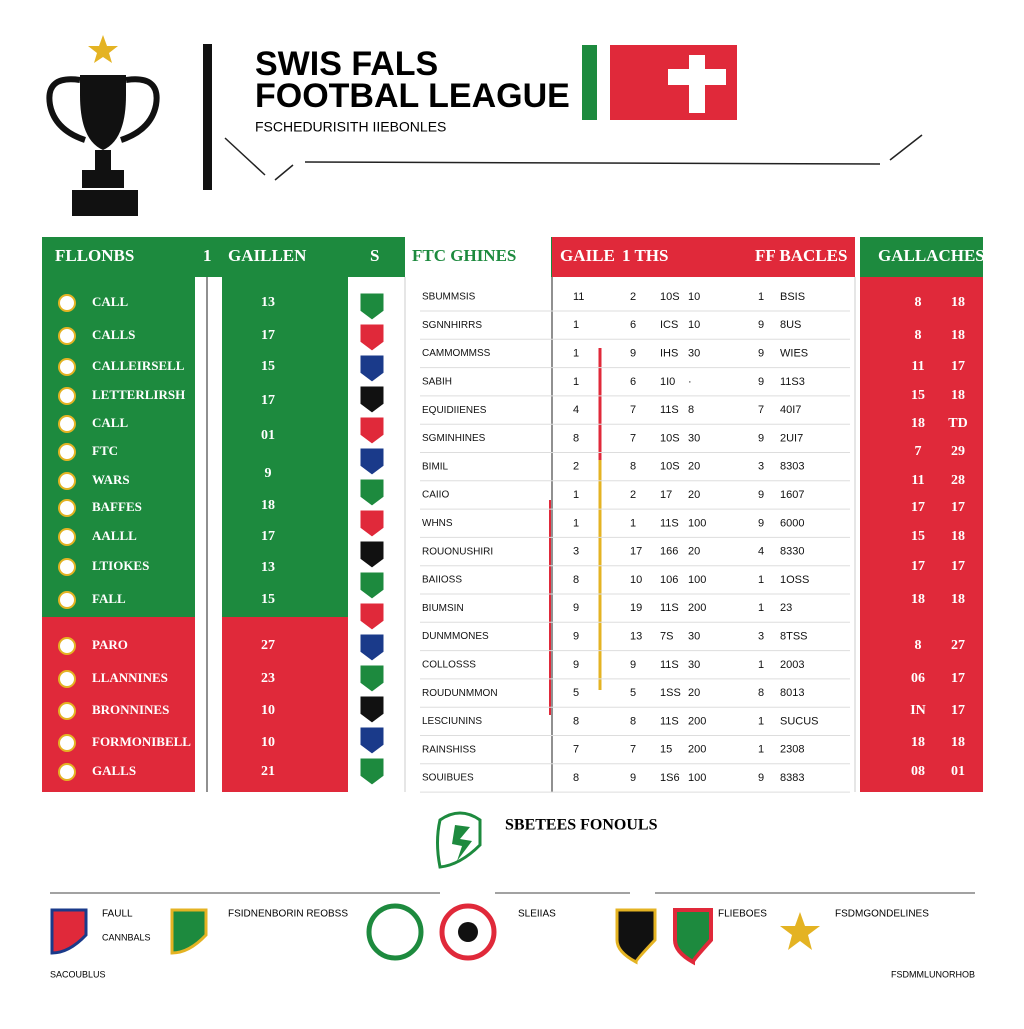  I want to click on team-name: CALLEIRSELL, so click(138, 365).